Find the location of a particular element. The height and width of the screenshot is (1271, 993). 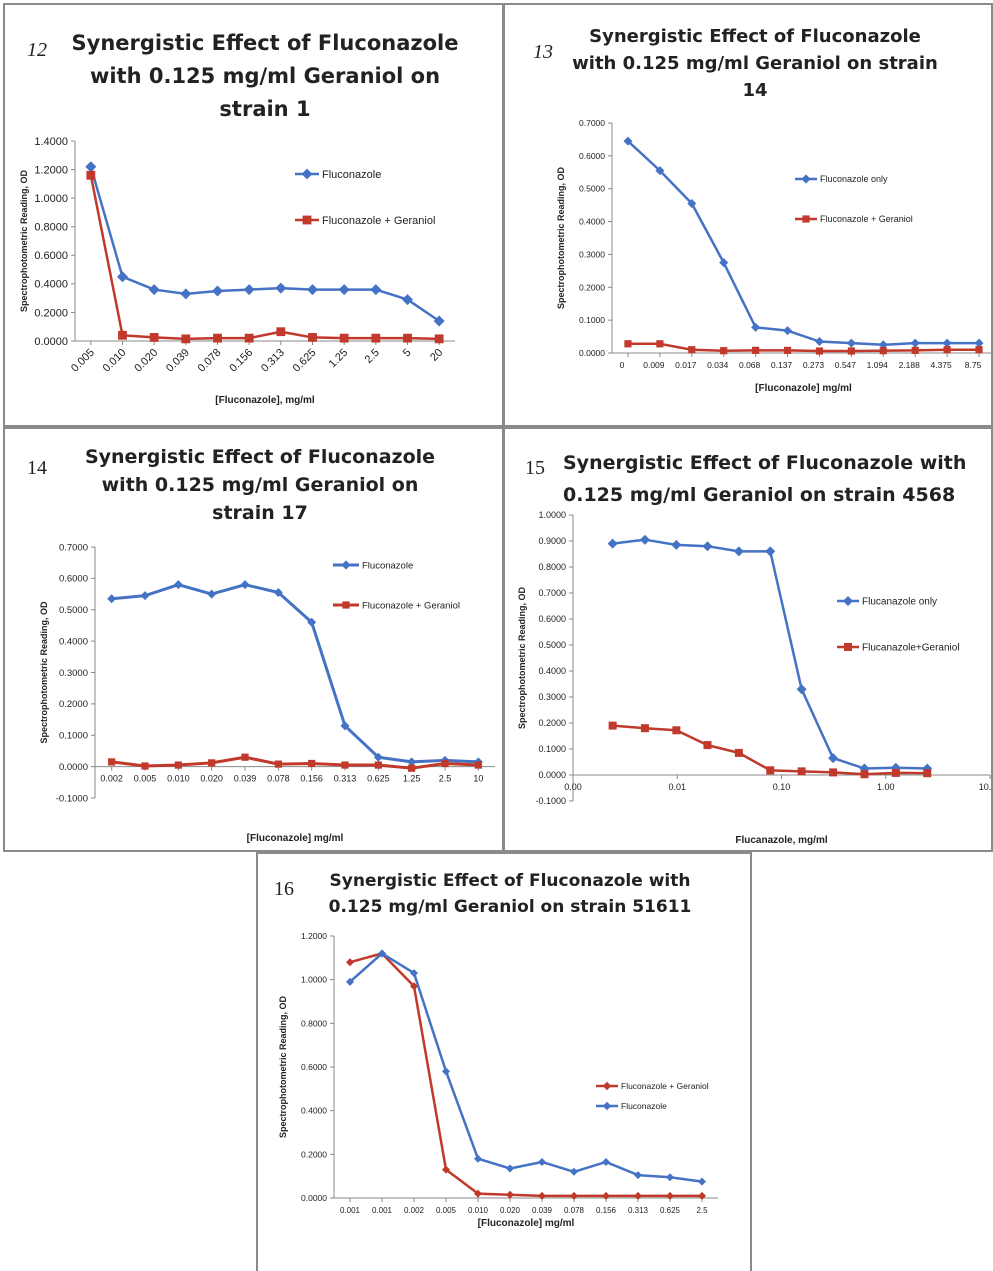

x-tick-label: 0.10 is located at coordinates (782, 787).